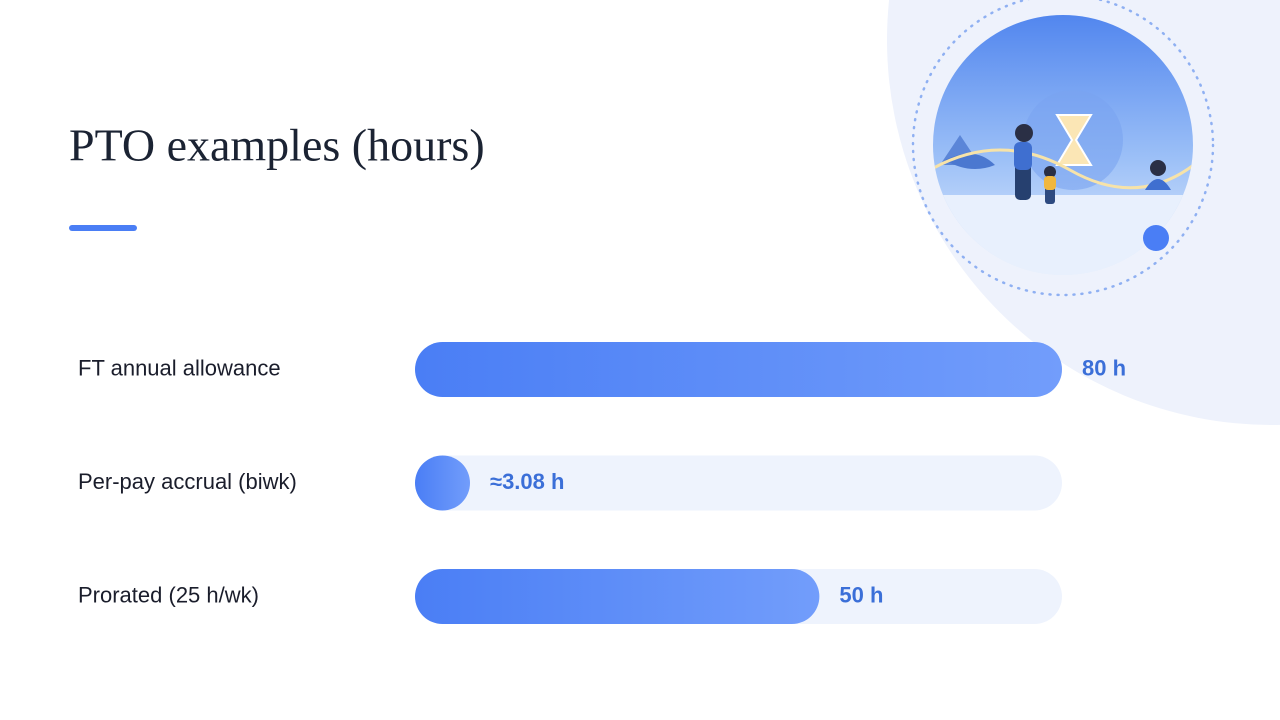 This screenshot has height=720, width=1280. I want to click on chart-title: PTO examples (hours), so click(277, 145).